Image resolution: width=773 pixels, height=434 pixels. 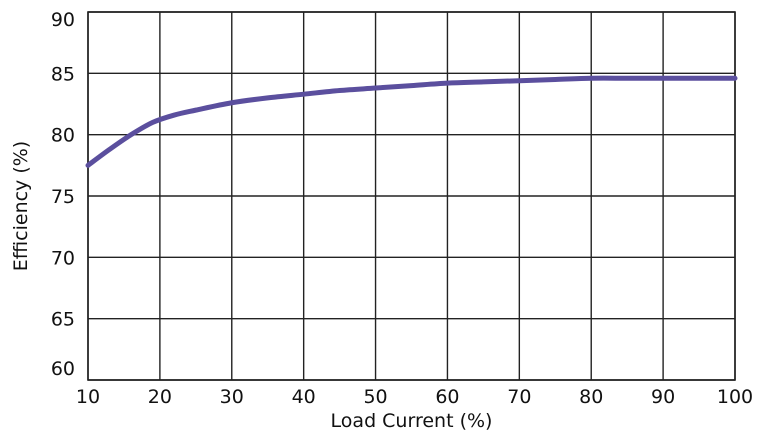 I want to click on y-tick-labels: 60 65 70 75 80 85 90, so click(x=63, y=194).